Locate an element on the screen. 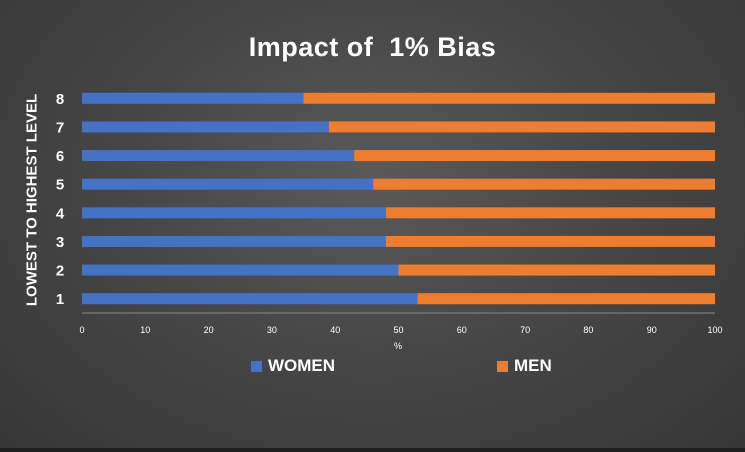 The image size is (745, 452). bottom-edge is located at coordinates (372, 450).